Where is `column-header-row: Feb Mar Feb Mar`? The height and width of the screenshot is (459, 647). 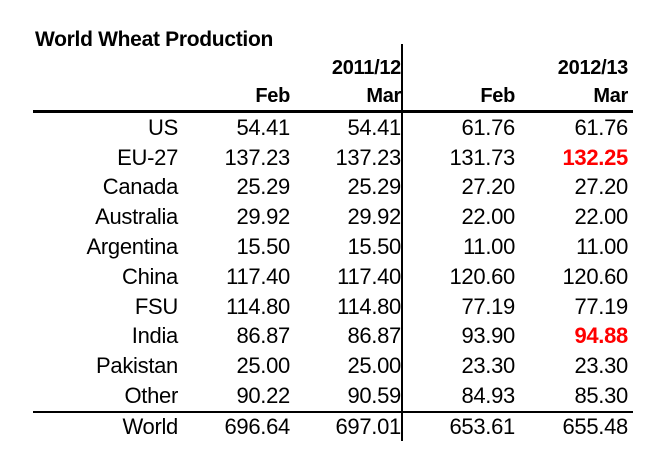
column-header-row: Feb Mar Feb Mar is located at coordinates (333, 98).